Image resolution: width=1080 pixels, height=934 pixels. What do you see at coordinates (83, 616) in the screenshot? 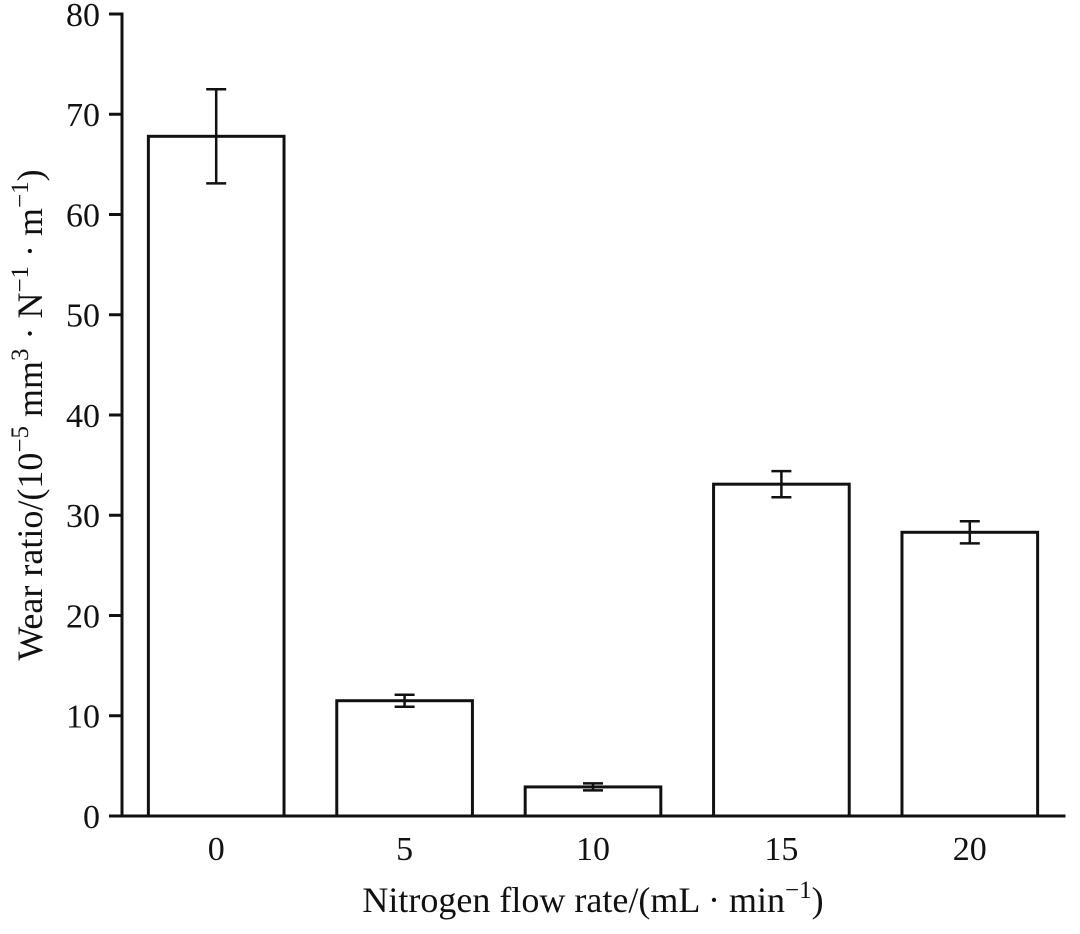
I see `y-tick-label: 20` at bounding box center [83, 616].